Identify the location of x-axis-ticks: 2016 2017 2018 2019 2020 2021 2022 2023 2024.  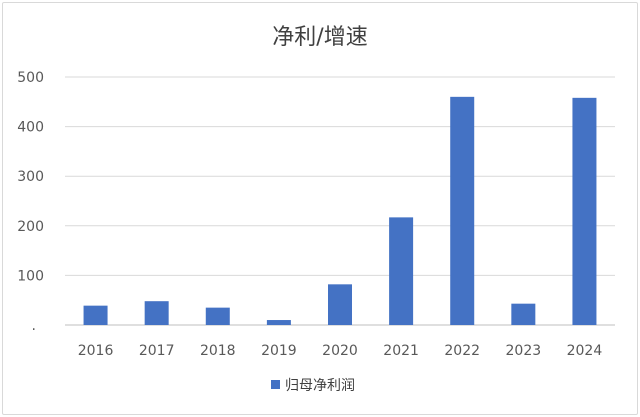
(340, 351).